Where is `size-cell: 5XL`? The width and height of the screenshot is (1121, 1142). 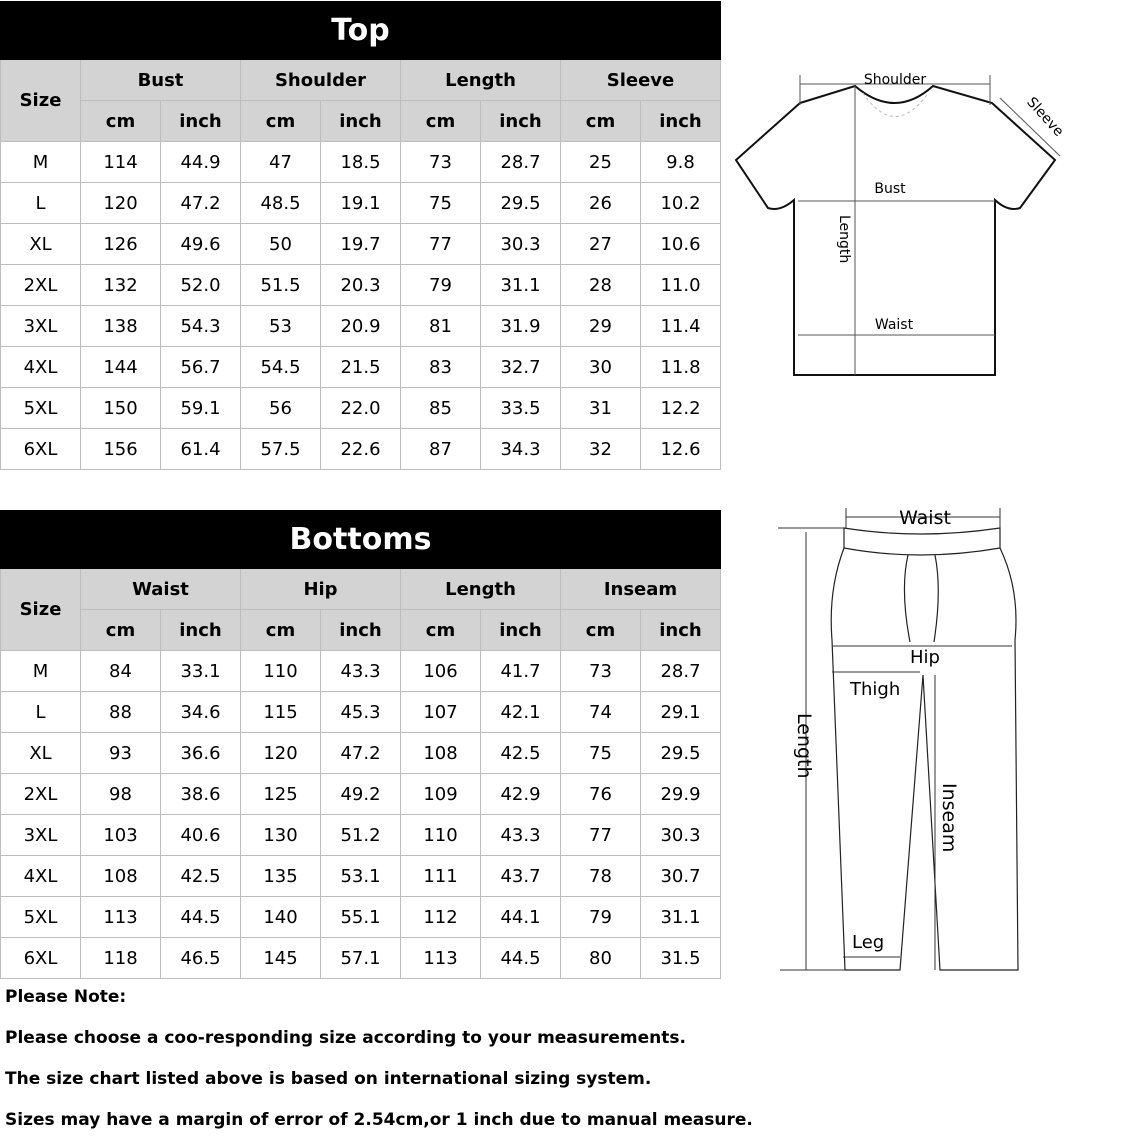 size-cell: 5XL is located at coordinates (40, 408).